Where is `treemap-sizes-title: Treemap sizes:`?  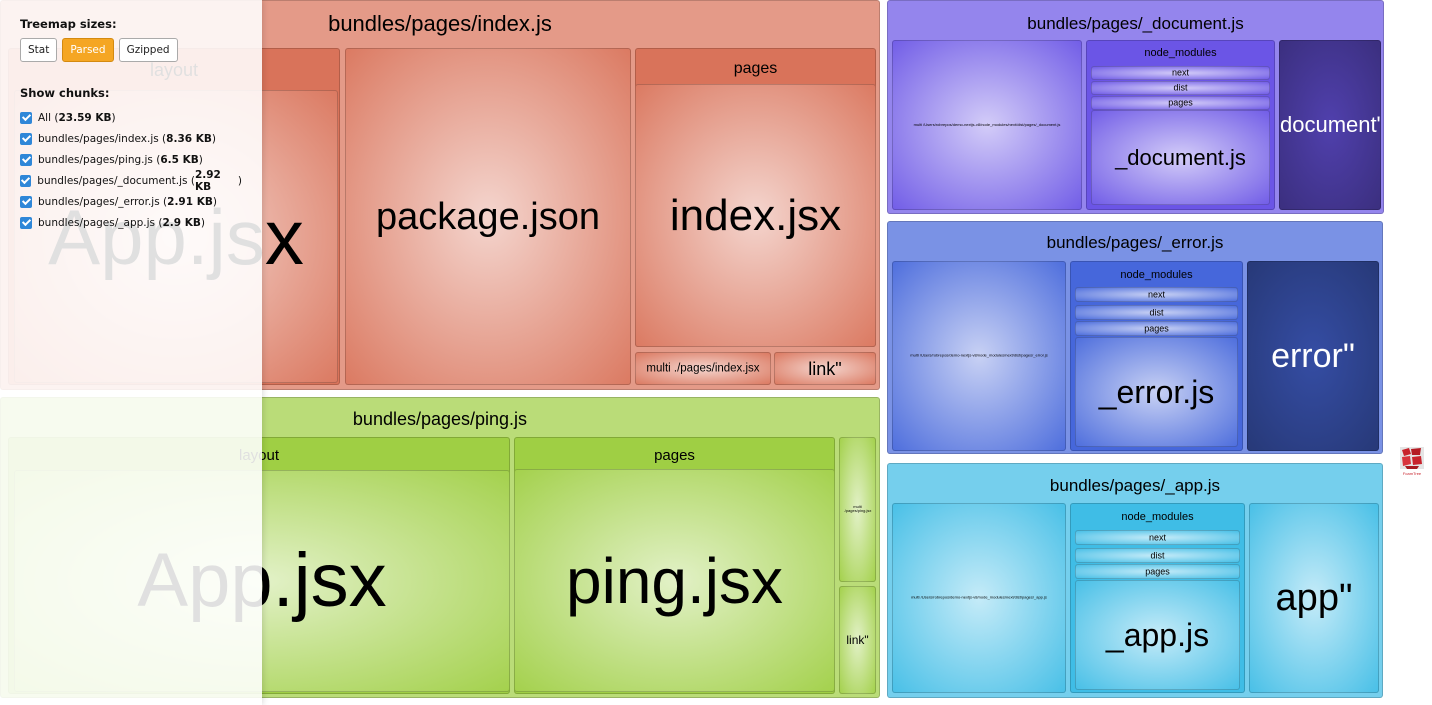 treemap-sizes-title: Treemap sizes: is located at coordinates (68, 24).